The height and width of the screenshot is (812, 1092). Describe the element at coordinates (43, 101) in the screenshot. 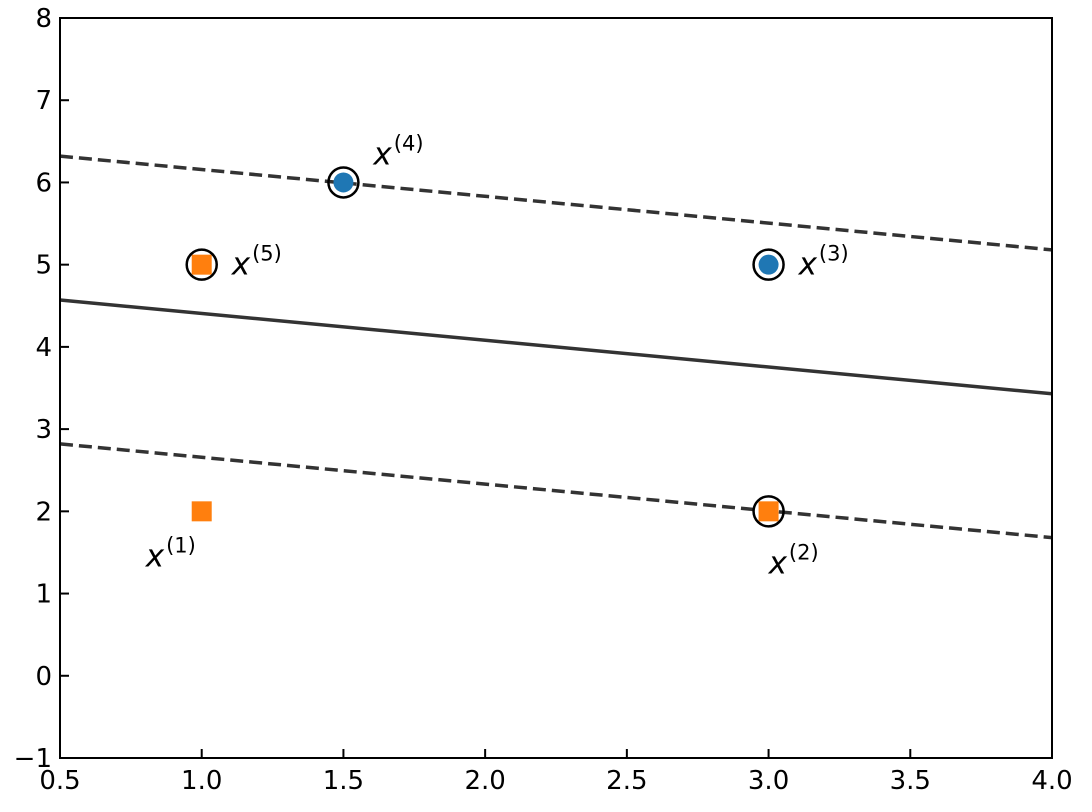

I see `y-tick-label: 7` at that location.